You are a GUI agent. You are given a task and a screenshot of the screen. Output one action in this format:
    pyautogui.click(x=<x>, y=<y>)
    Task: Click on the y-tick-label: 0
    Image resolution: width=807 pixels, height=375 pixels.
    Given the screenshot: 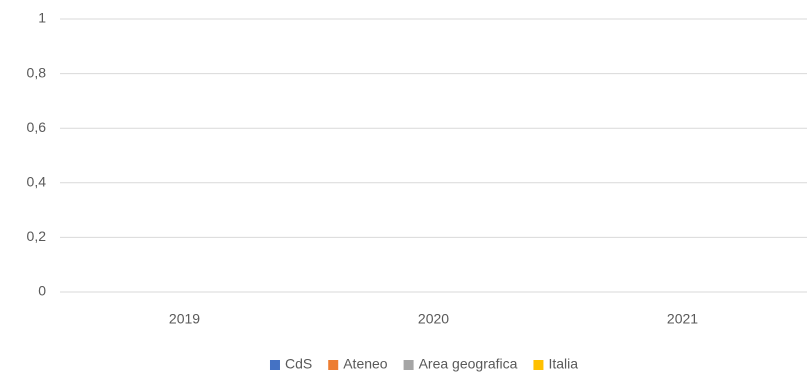 What is the action you would take?
    pyautogui.click(x=42, y=291)
    